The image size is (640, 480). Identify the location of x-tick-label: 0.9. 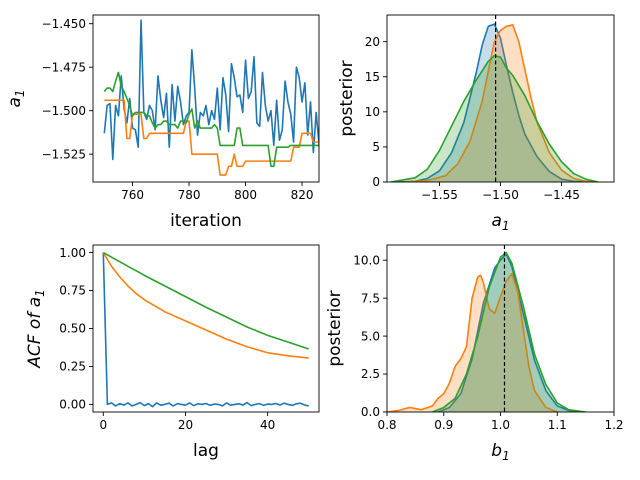
(443, 425).